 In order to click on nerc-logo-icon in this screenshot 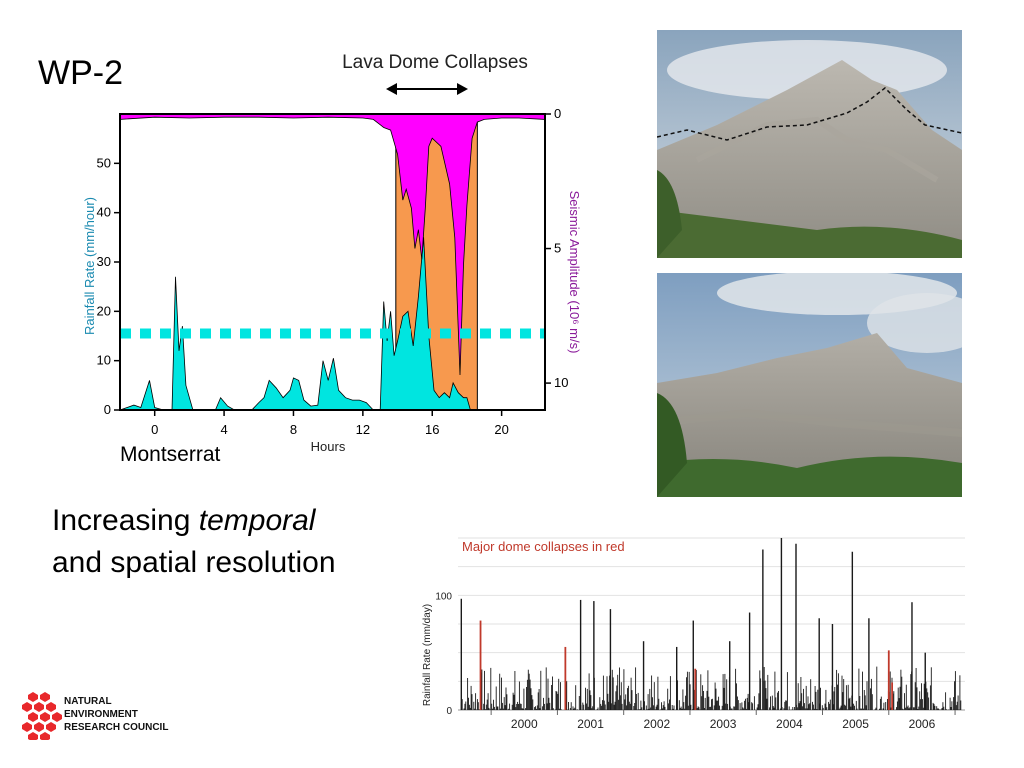, I will do `click(42, 716)`.